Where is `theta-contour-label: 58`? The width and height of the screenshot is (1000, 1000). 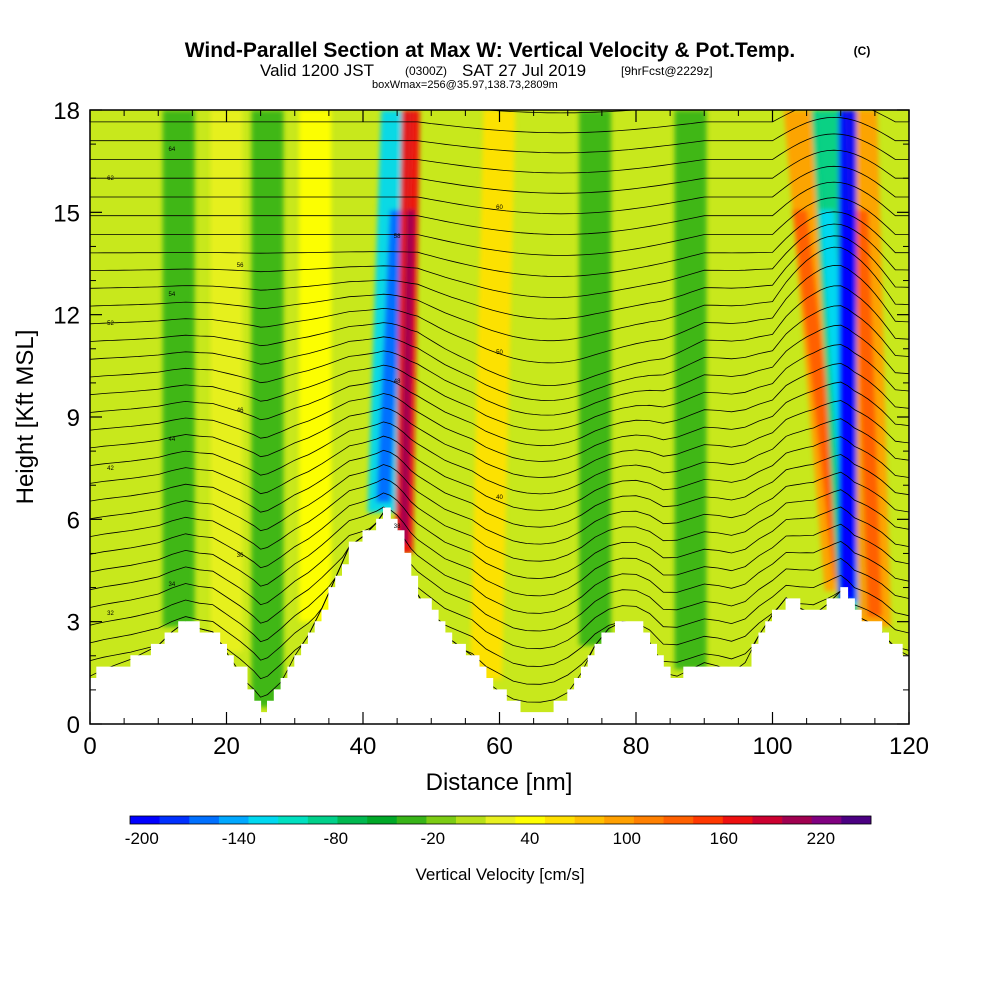
theta-contour-label: 58 is located at coordinates (397, 237).